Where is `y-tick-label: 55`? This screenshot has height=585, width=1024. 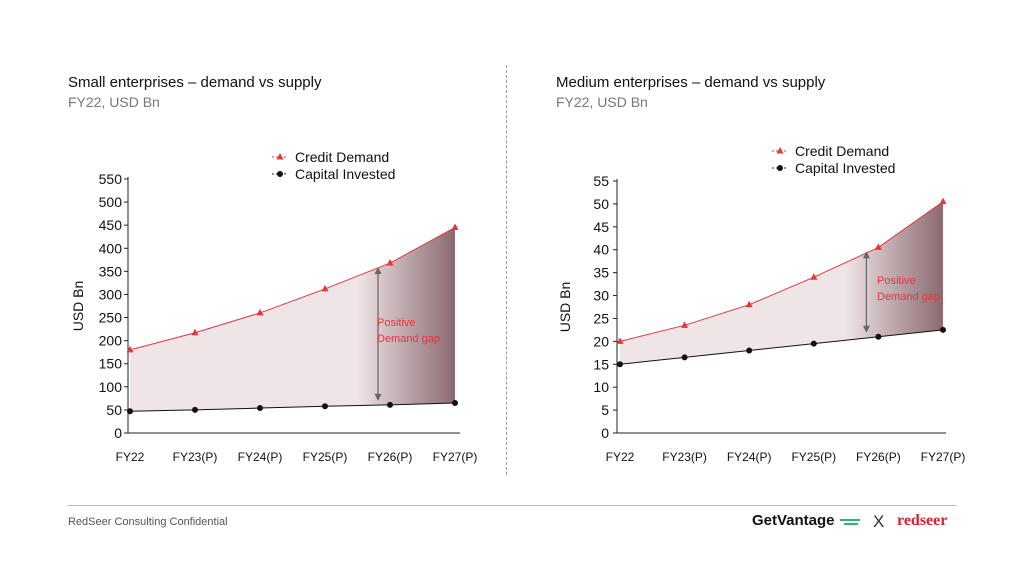 y-tick-label: 55 is located at coordinates (601, 181).